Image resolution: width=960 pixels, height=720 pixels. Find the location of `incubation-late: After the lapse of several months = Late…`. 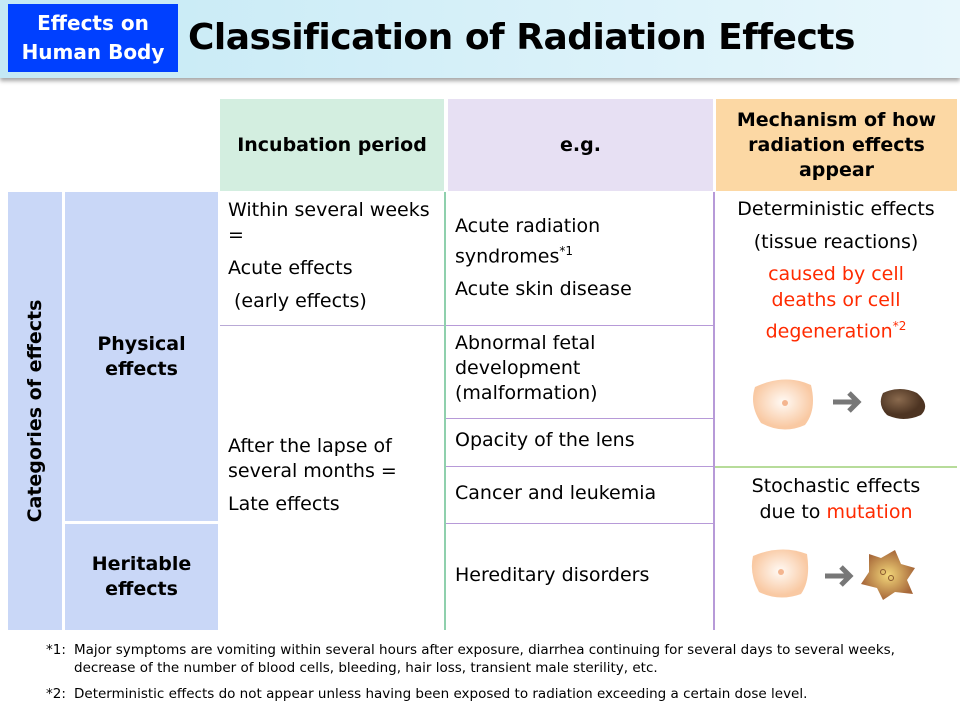

incubation-late: After the lapse of several months = Late… is located at coordinates (332, 475).